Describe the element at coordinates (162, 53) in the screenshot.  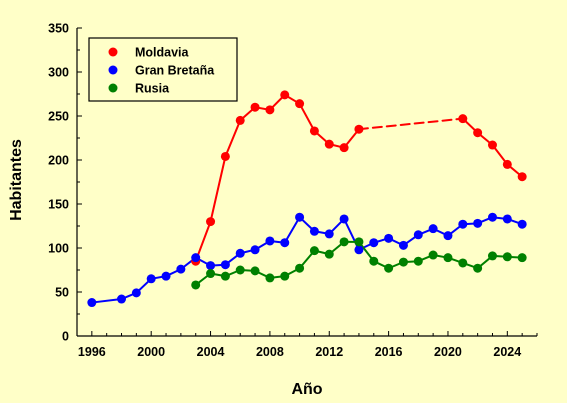
I see `legend-label-0: Moldavia` at that location.